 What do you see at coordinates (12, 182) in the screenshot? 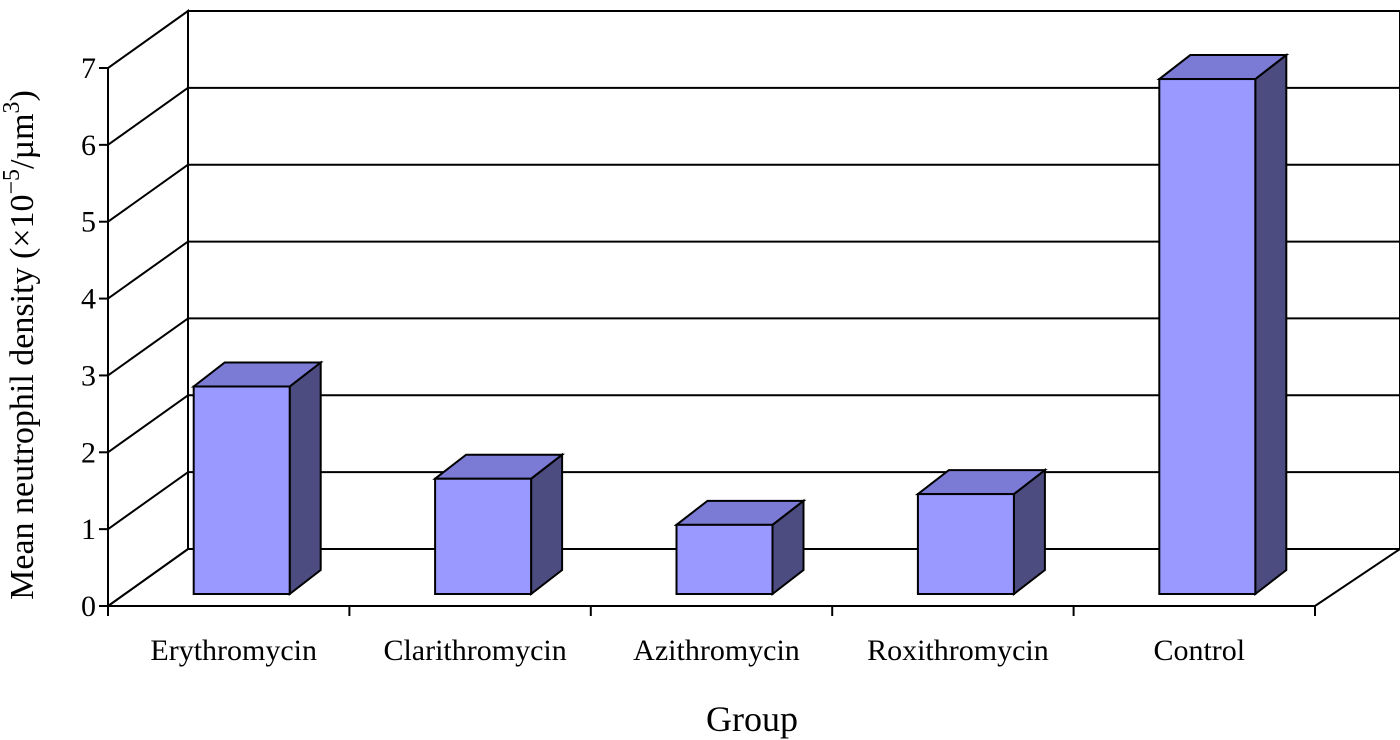
I see `y-axis-title-exponent: −5` at bounding box center [12, 182].